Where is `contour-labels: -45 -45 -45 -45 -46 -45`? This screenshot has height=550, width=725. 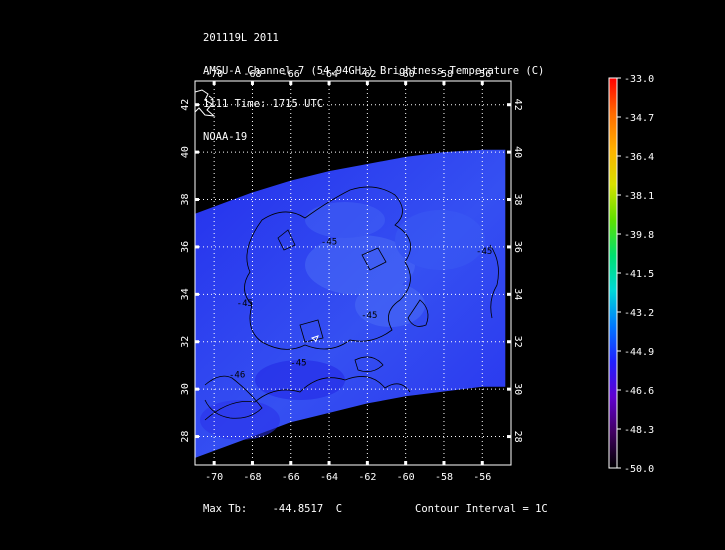
contour-labels: -45 -45 -45 -45 -46 -45 is located at coordinates (360, 309).